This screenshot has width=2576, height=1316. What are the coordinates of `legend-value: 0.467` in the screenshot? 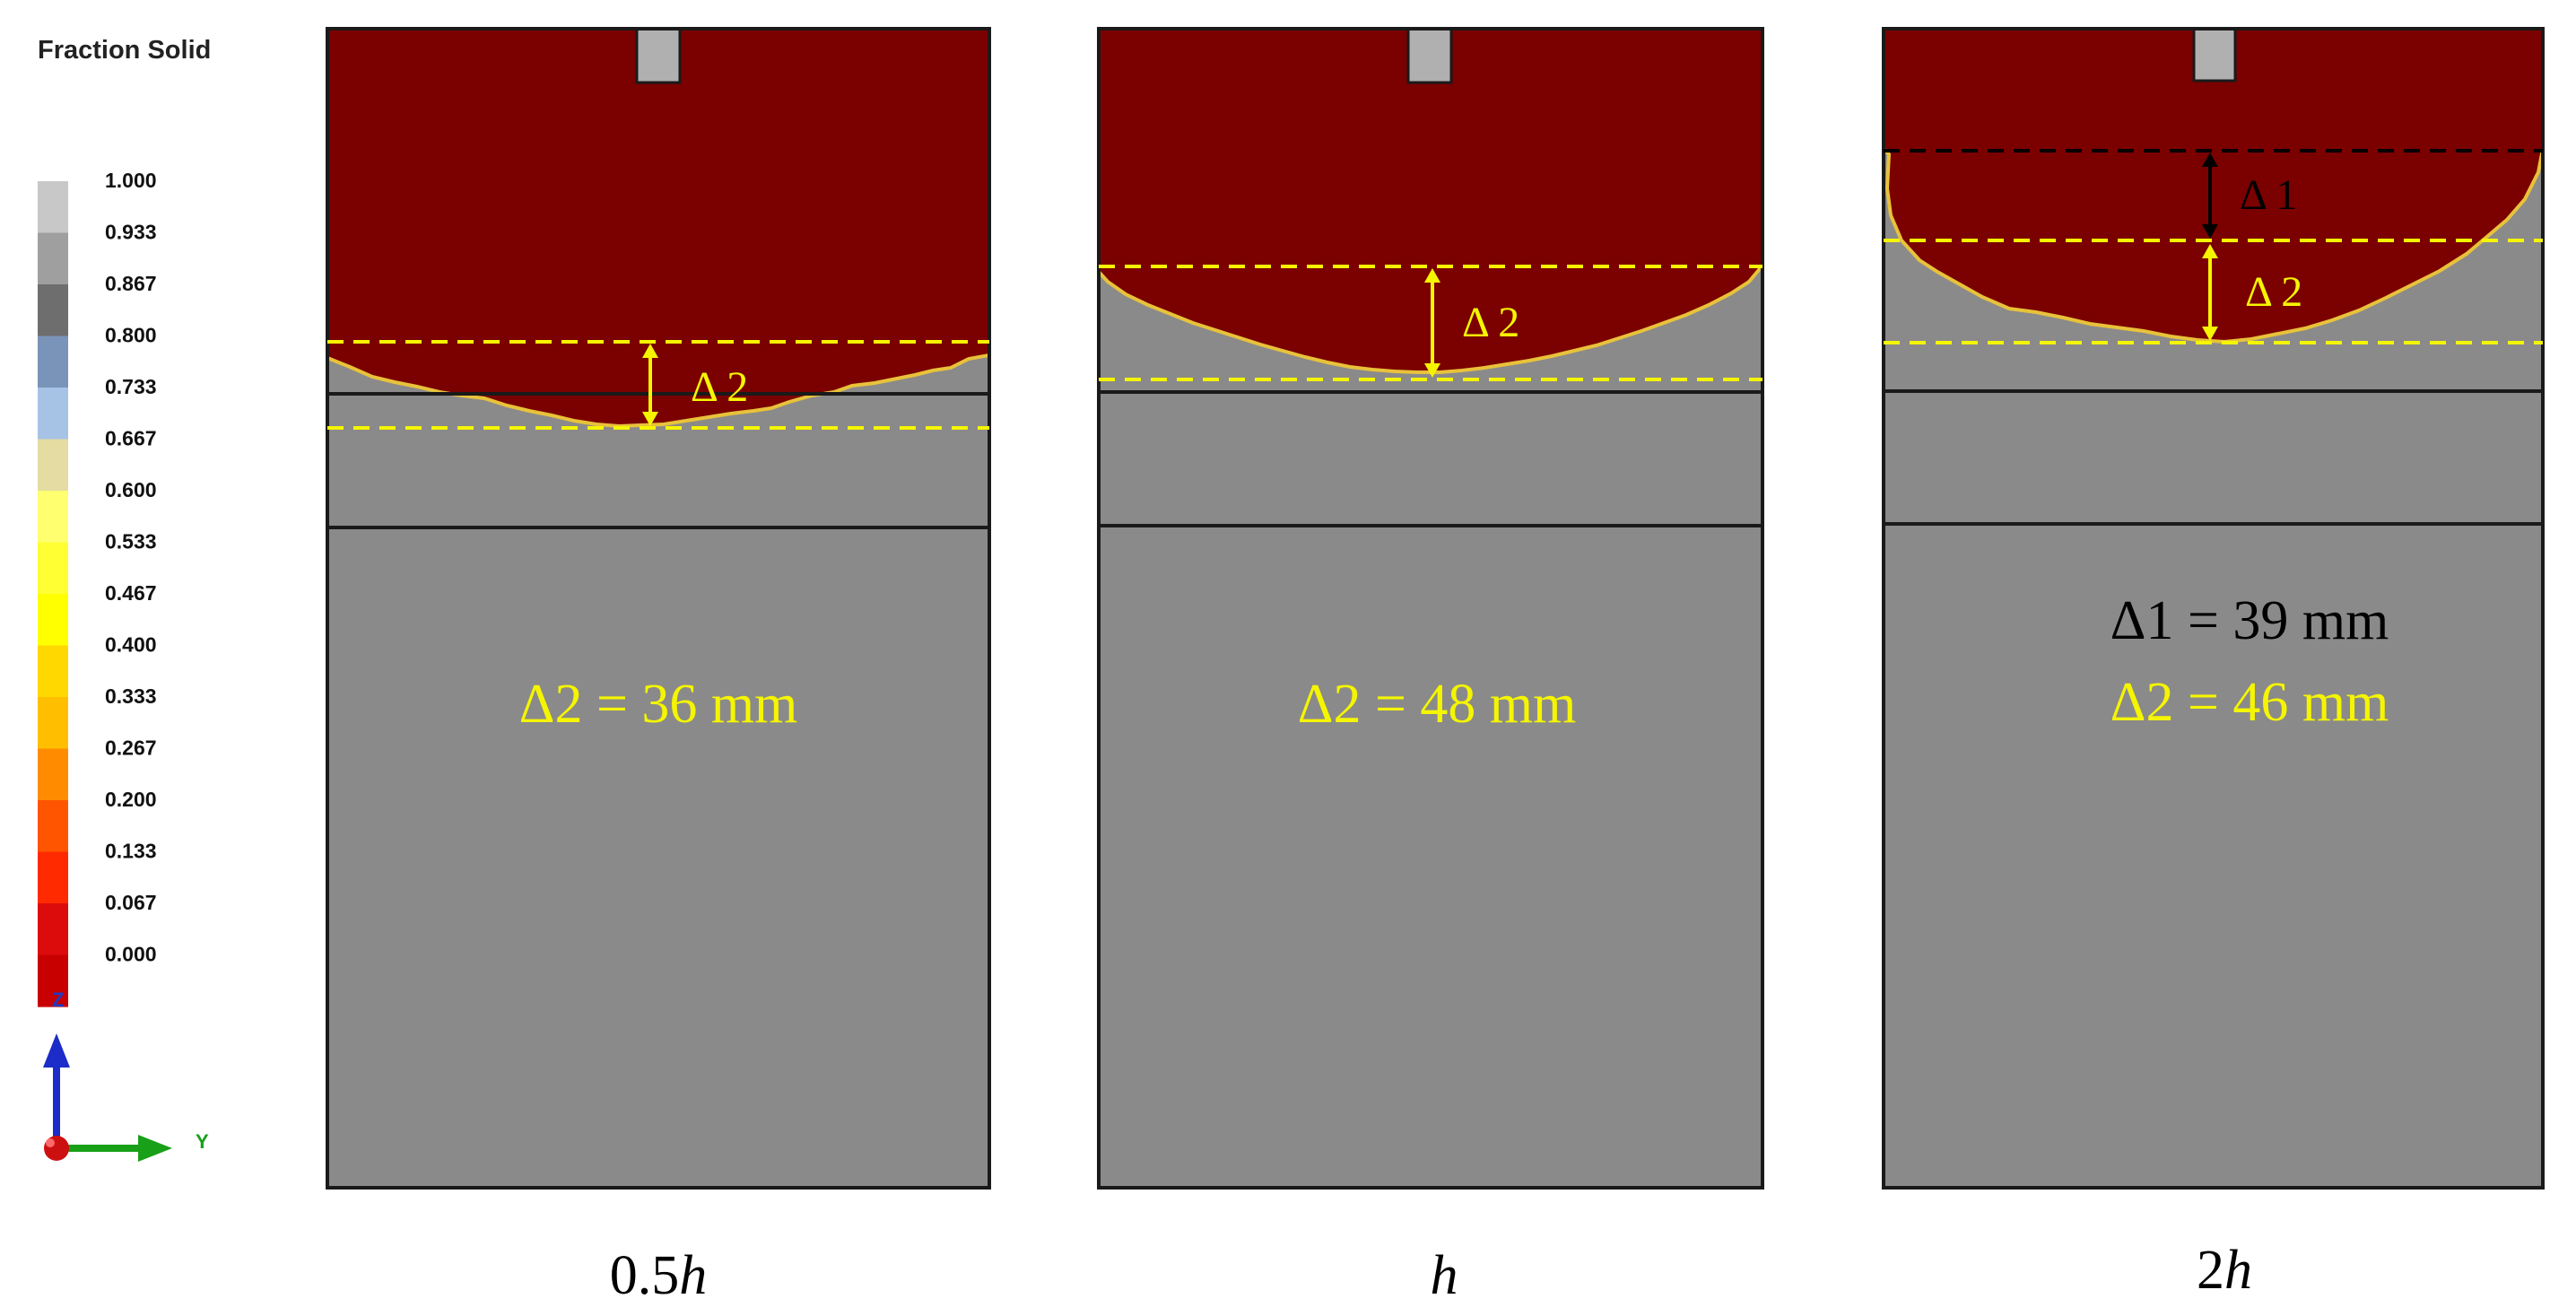 It's located at (131, 593).